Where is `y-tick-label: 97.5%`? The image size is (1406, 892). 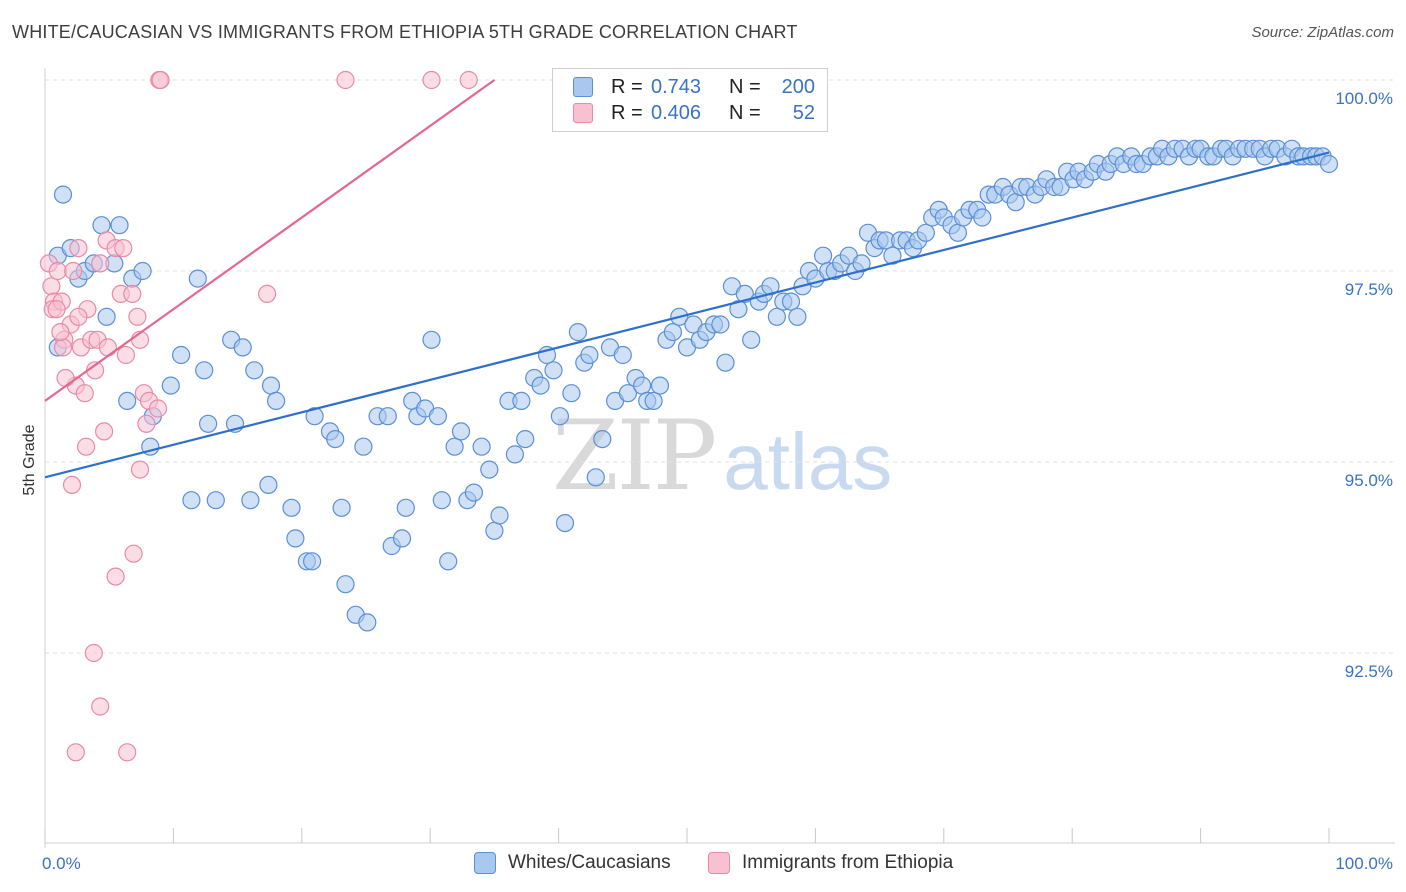 y-tick-label: 97.5% is located at coordinates (1369, 289).